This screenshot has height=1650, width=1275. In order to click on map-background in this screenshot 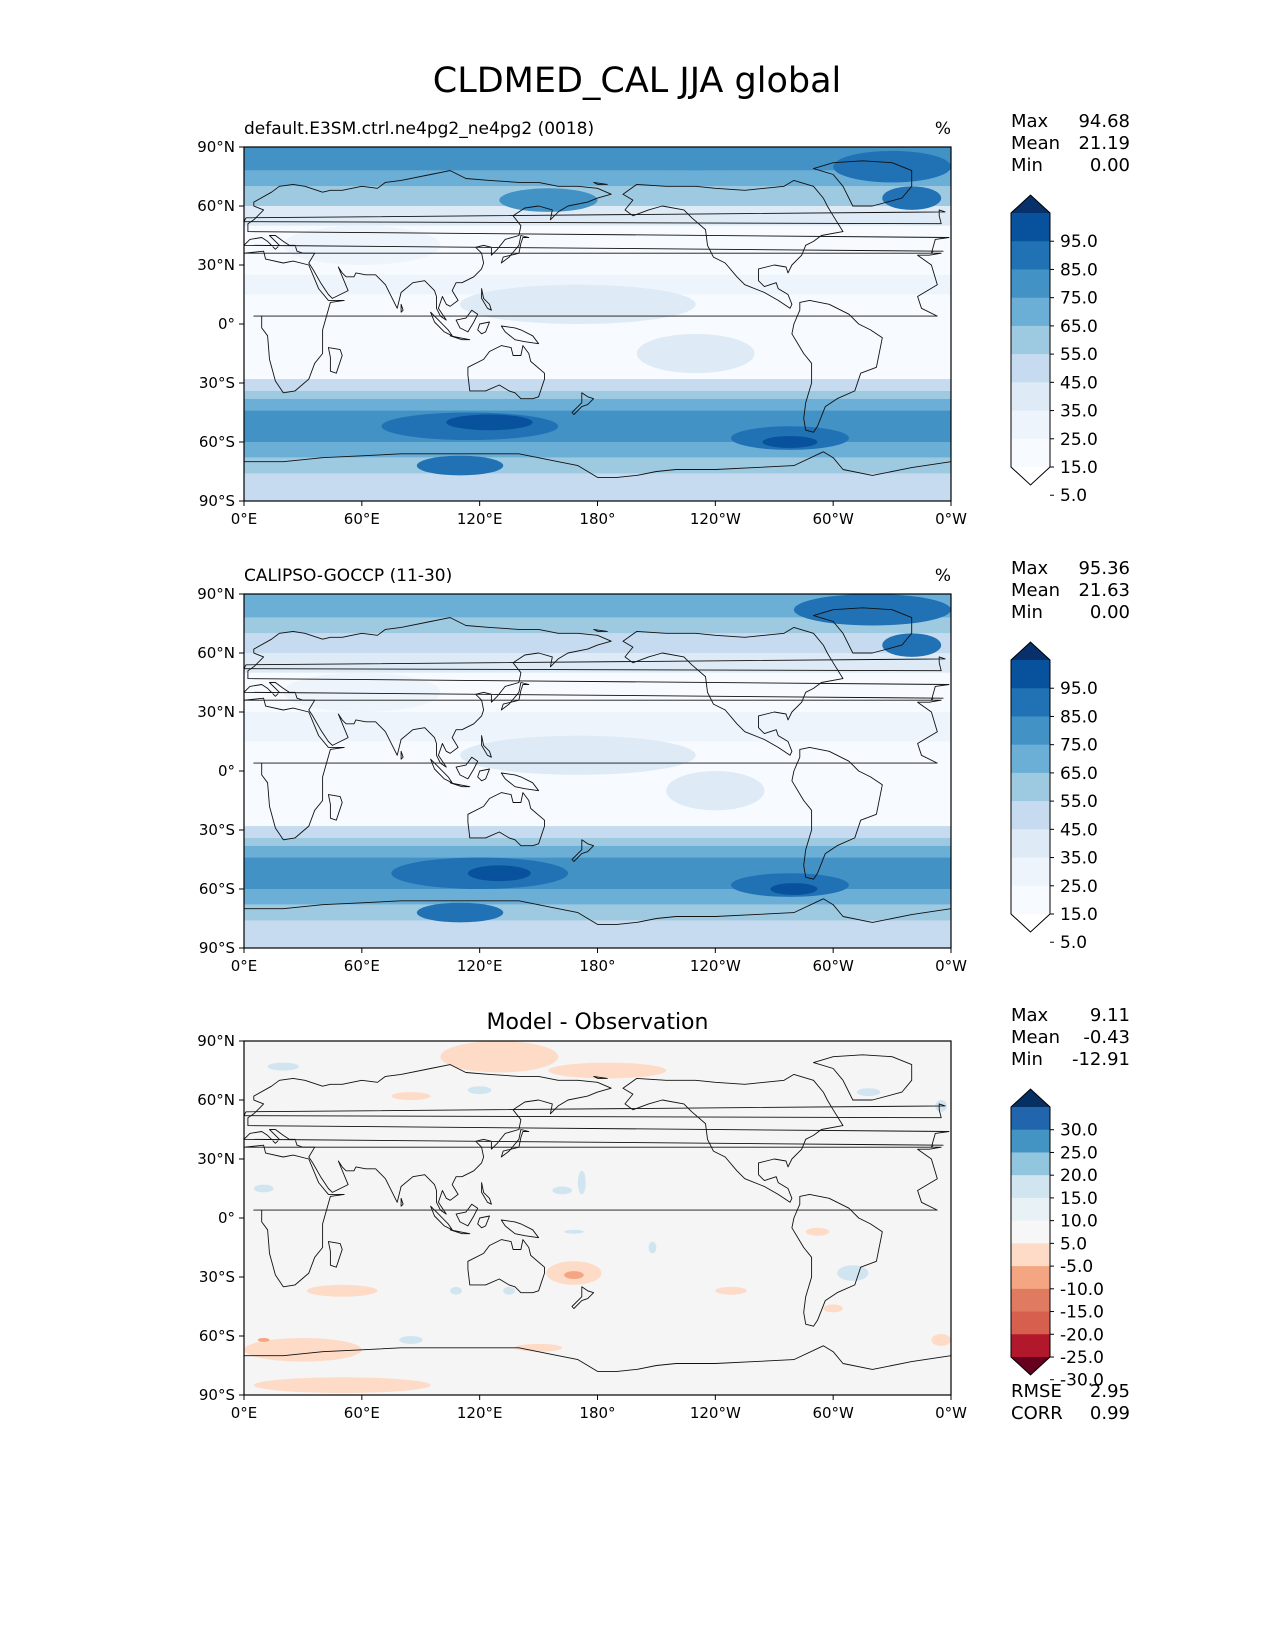, I will do `click(597, 1218)`.